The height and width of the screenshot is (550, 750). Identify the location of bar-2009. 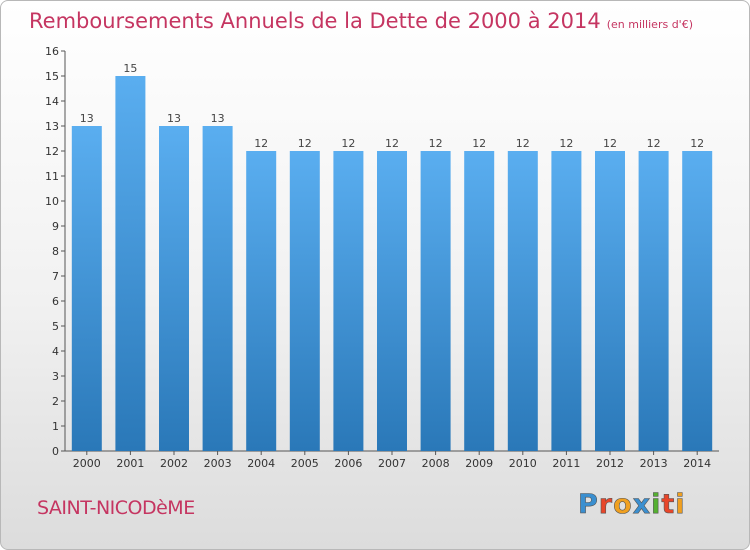
(479, 301).